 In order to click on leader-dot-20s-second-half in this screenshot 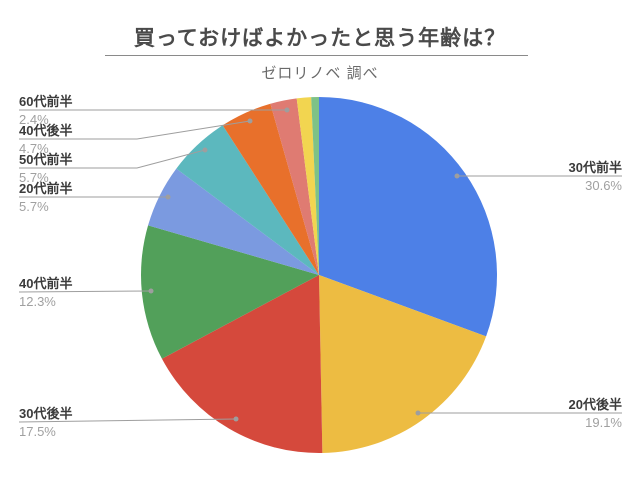, I will do `click(418, 413)`.